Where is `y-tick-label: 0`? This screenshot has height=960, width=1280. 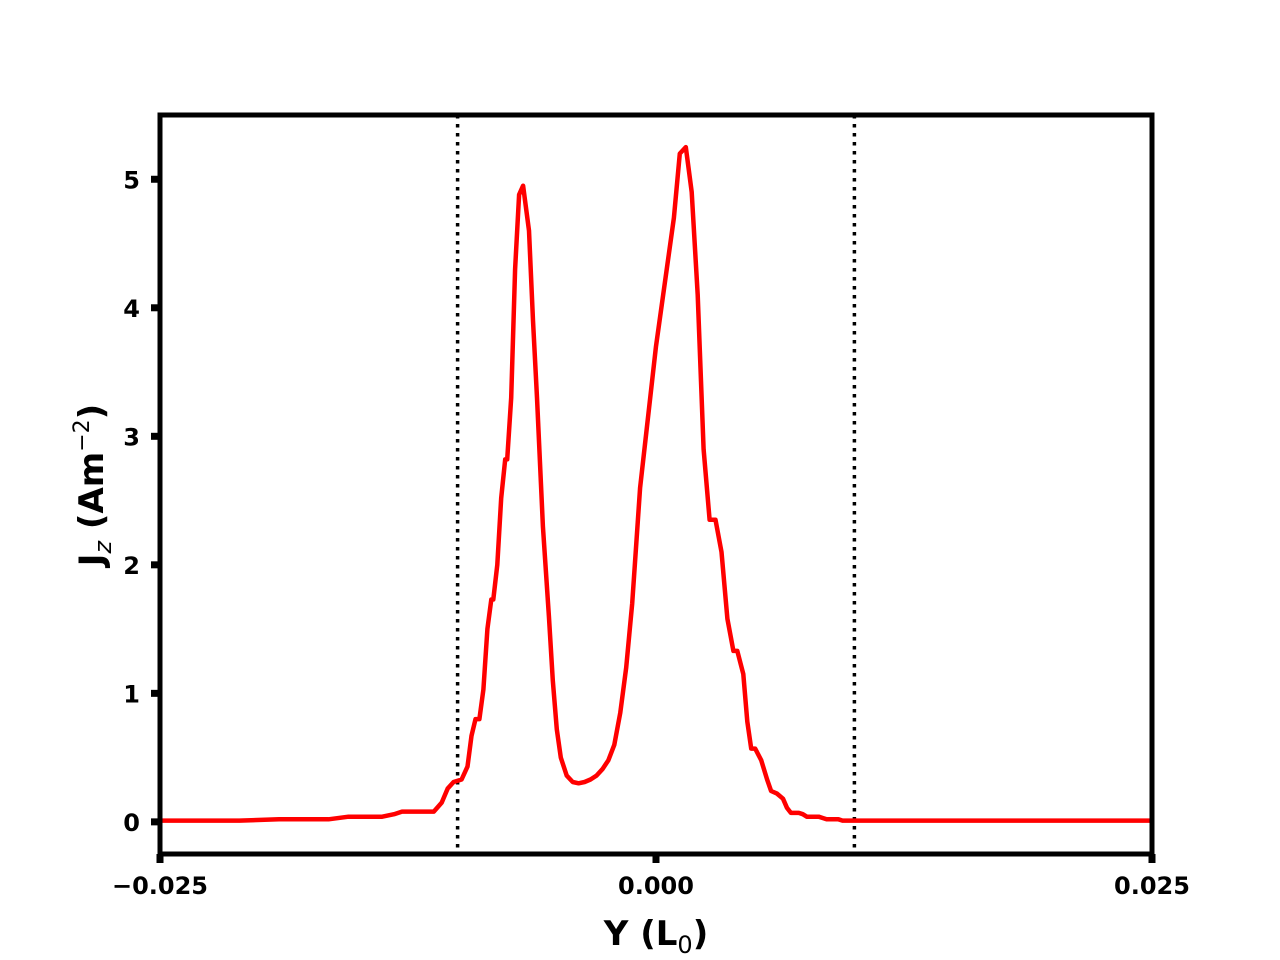 y-tick-label: 0 is located at coordinates (131, 823).